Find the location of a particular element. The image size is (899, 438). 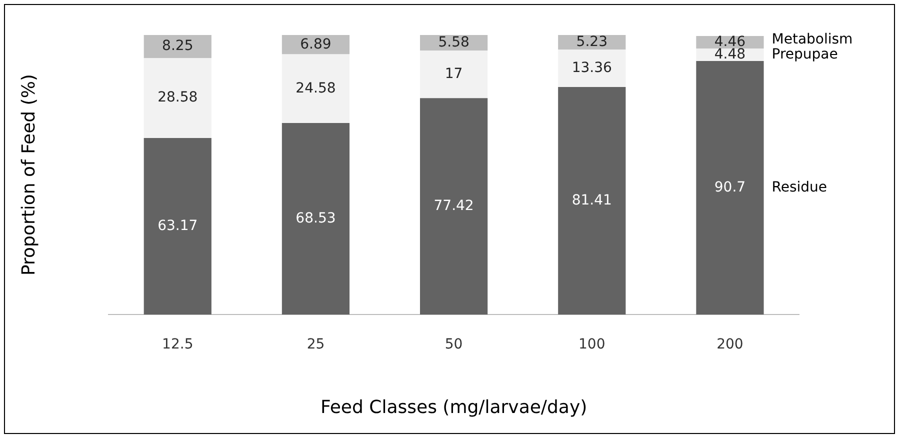

data-label: 63.17 is located at coordinates (178, 226).